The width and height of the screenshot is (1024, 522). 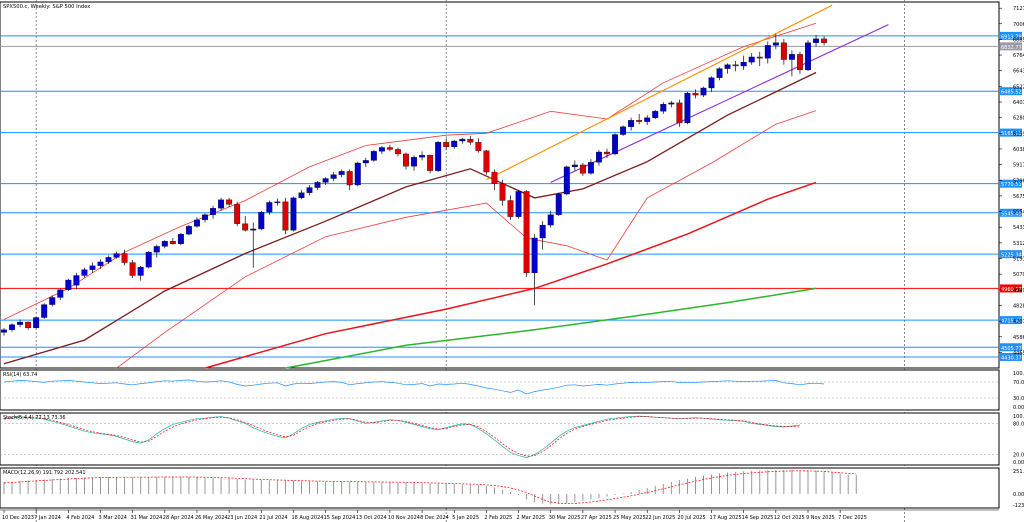 I want to click on x-tick-label: 18 Aug 2024, so click(x=307, y=518).